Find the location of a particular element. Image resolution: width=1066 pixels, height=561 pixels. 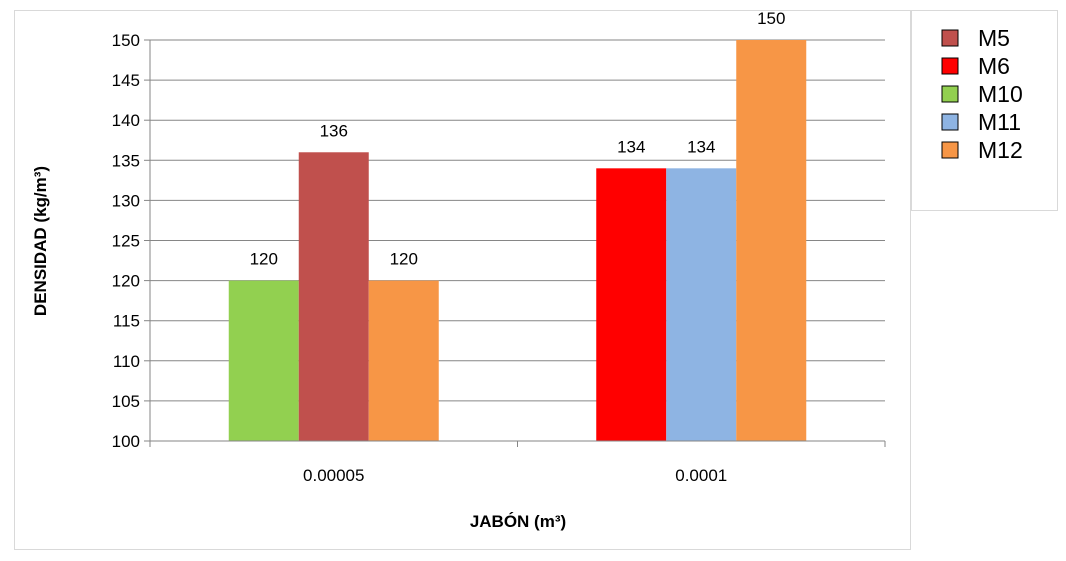

data-label-m5-0: 136 is located at coordinates (334, 130).